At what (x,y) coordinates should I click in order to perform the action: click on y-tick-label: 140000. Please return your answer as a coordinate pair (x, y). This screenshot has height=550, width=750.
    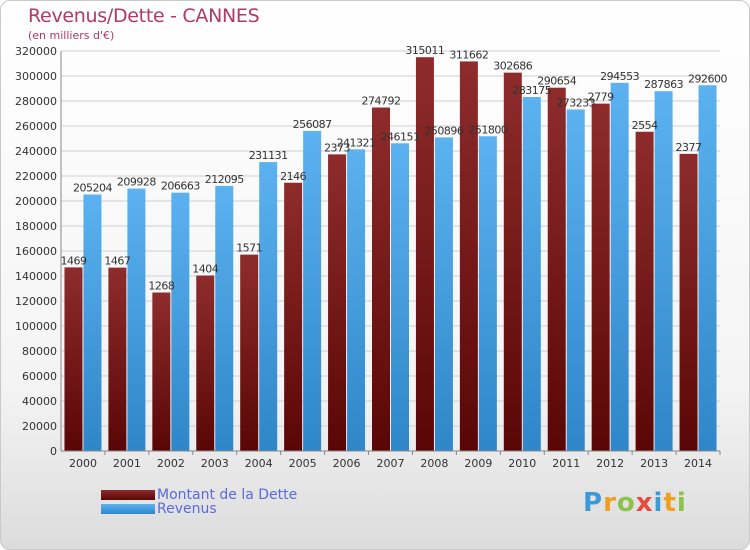
    Looking at the image, I should click on (36, 276).